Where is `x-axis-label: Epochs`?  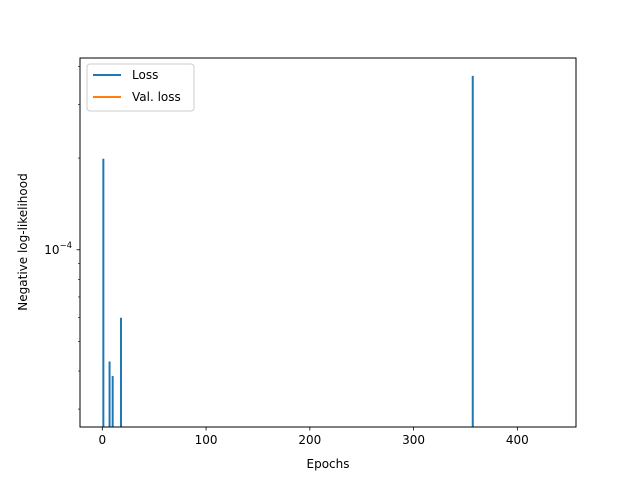
x-axis-label: Epochs is located at coordinates (328, 464).